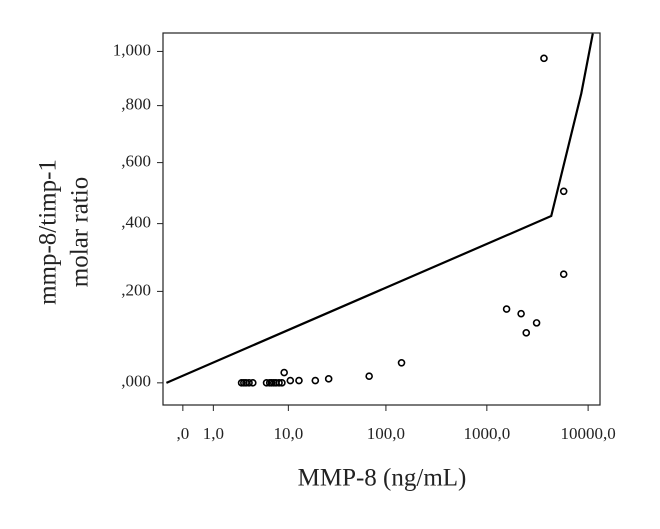 The width and height of the screenshot is (660, 529). What do you see at coordinates (386, 433) in the screenshot?
I see `x-tick-label: 100,0` at bounding box center [386, 433].